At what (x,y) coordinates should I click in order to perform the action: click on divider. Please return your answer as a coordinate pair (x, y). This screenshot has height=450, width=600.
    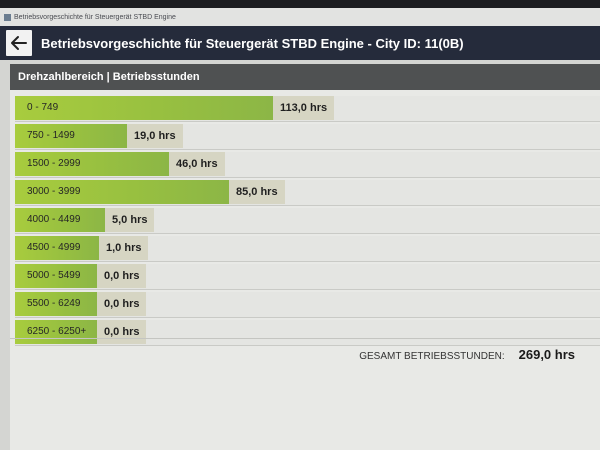
    Looking at the image, I should click on (305, 338).